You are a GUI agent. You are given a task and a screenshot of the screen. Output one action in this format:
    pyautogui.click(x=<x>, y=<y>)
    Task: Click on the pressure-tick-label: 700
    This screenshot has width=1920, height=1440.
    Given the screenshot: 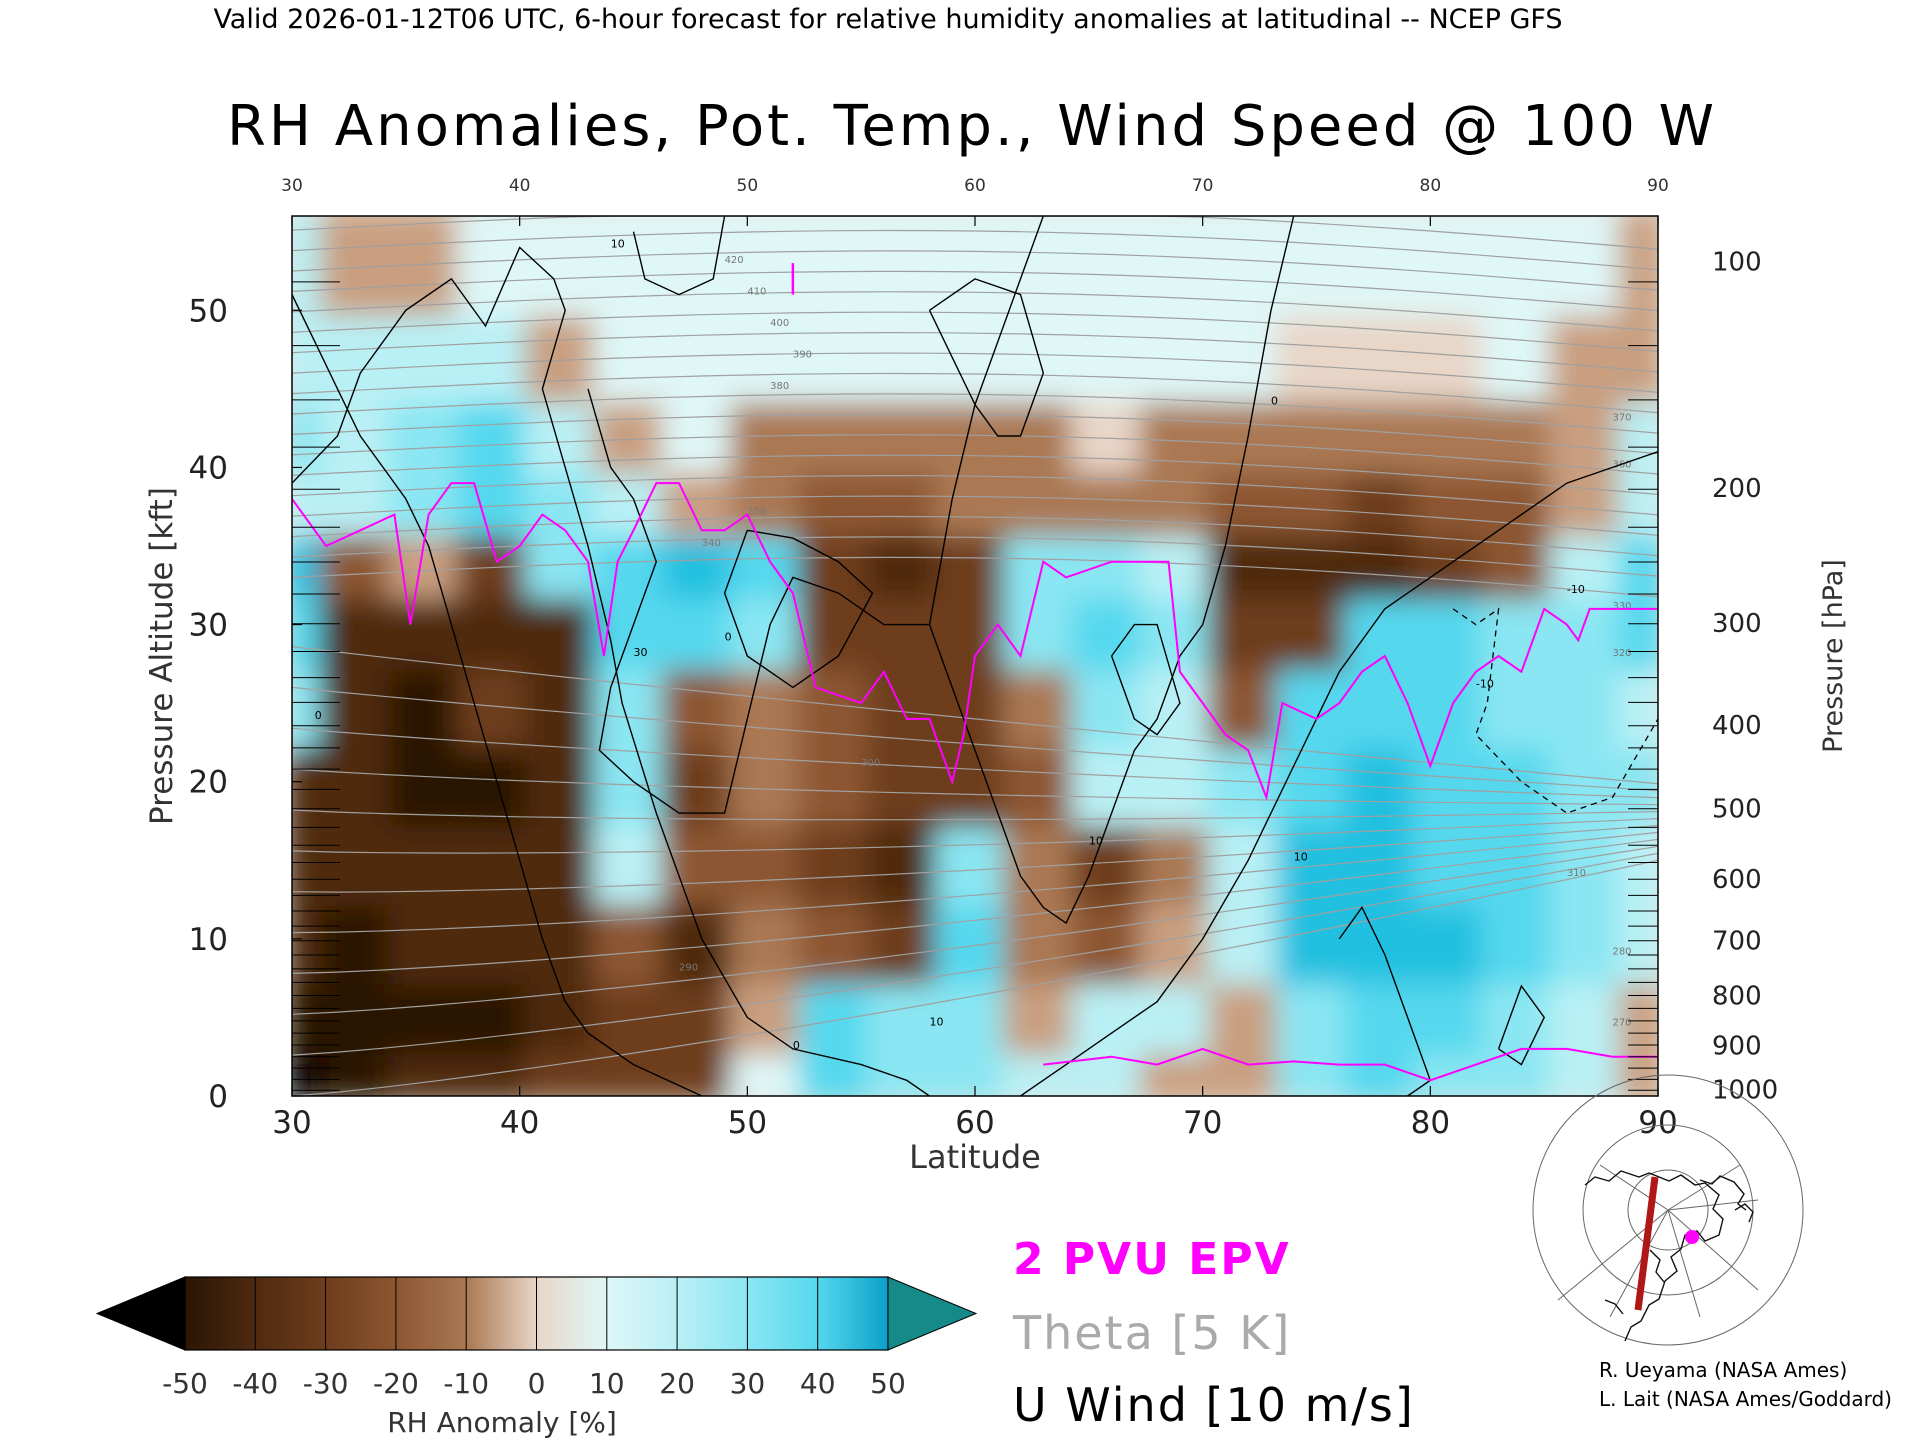 What is the action you would take?
    pyautogui.click(x=1737, y=941)
    